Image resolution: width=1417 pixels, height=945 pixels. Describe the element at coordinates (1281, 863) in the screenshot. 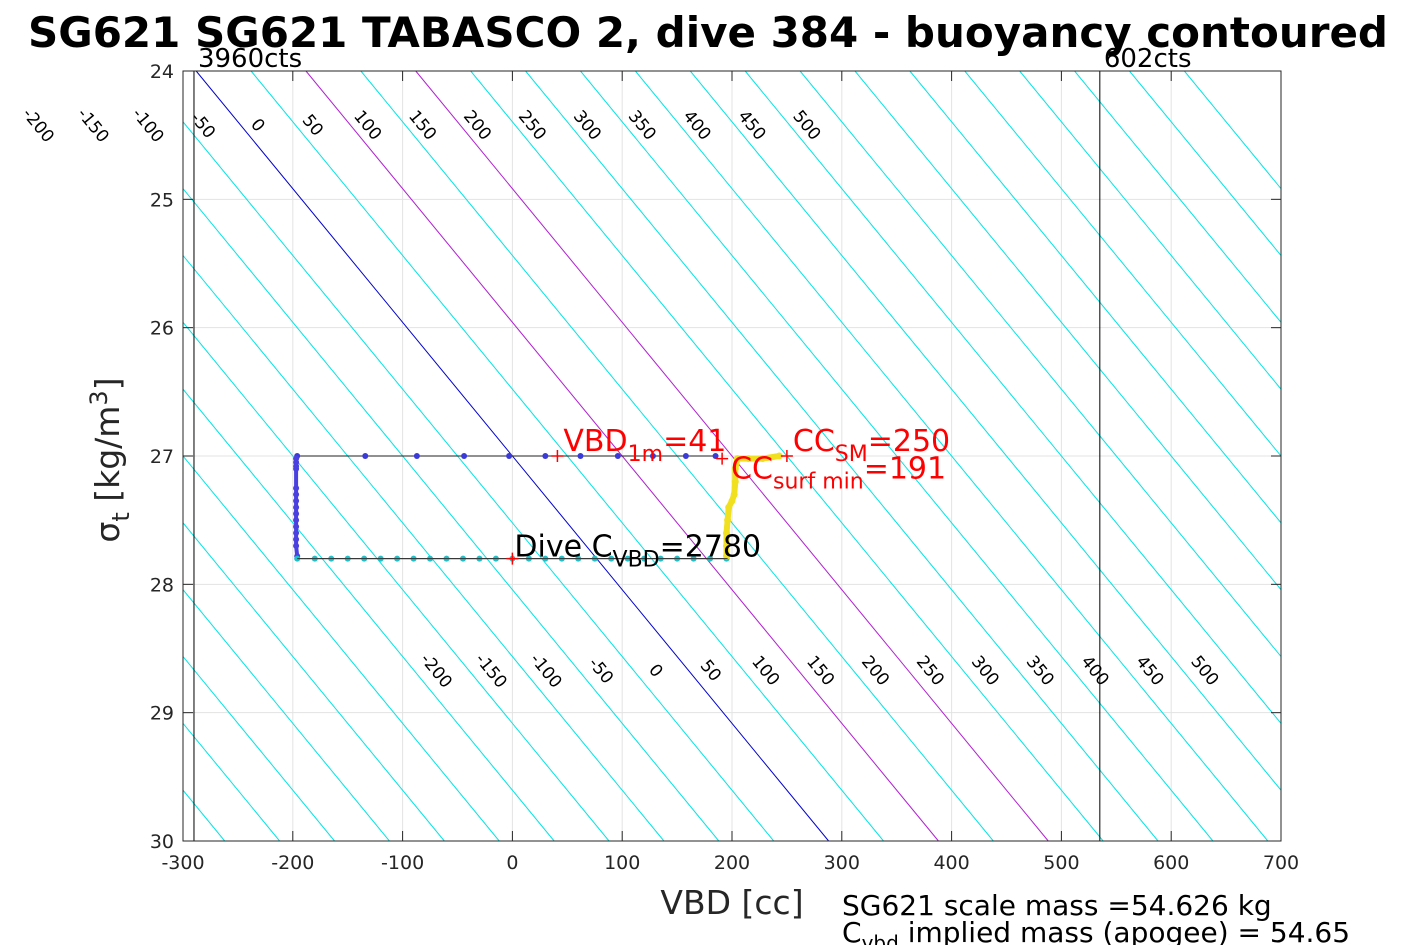

I see `x-tick-label: 700` at that location.